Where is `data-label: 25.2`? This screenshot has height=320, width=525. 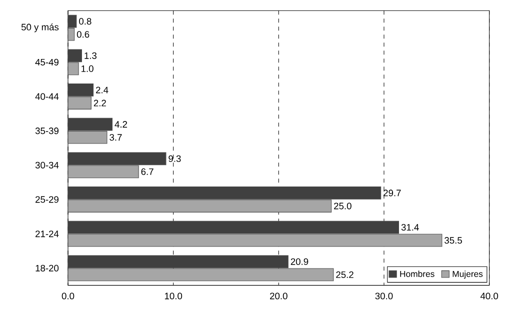
data-label: 25.2 is located at coordinates (345, 274).